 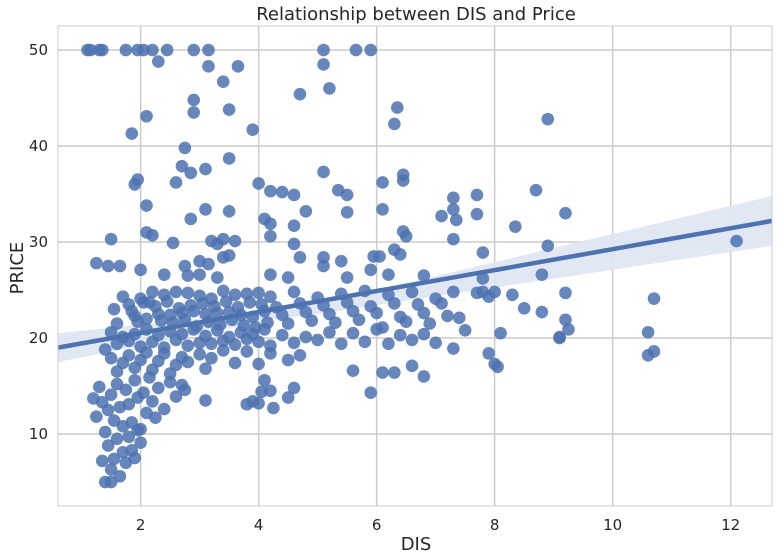 What do you see at coordinates (416, 14) in the screenshot?
I see `chart-title: Relationship between DIS and Price` at bounding box center [416, 14].